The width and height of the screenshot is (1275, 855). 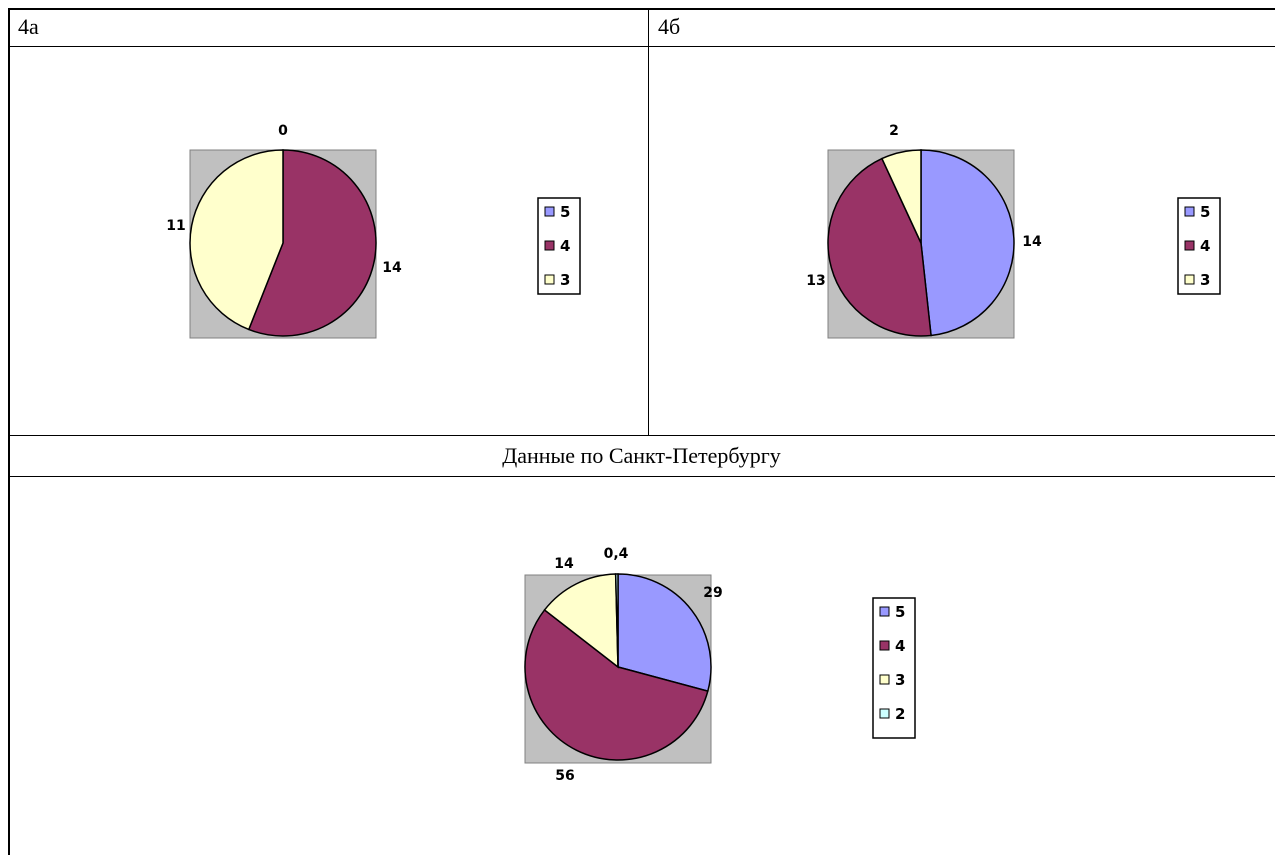 What do you see at coordinates (641, 455) in the screenshot?
I see `section-title: Данные по Санкт-Петербургу` at bounding box center [641, 455].